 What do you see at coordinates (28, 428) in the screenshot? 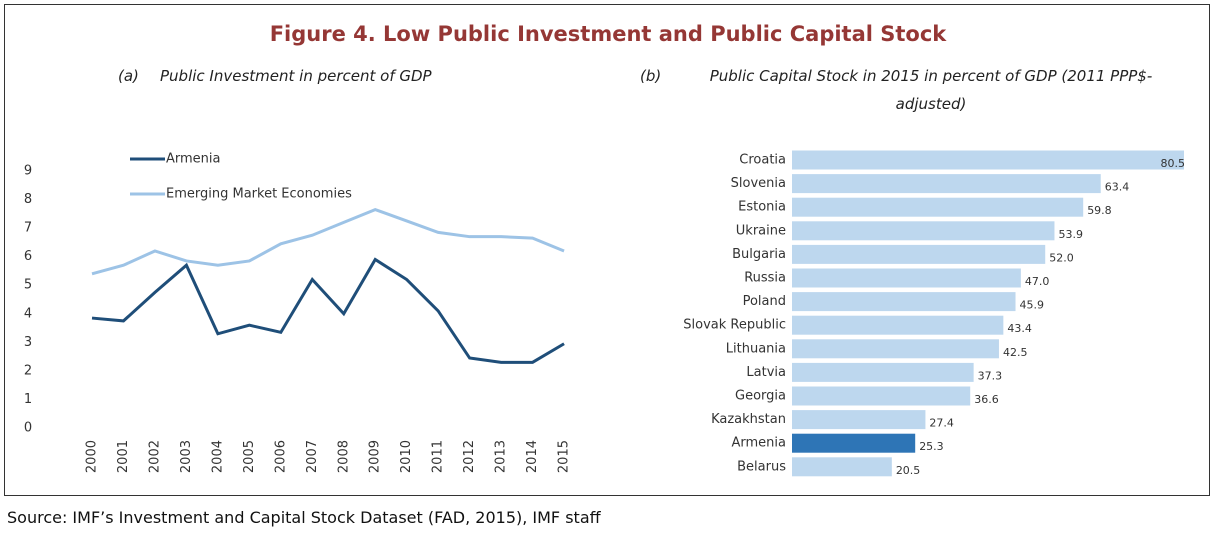
I see `y-tick-label: 0` at bounding box center [28, 428].